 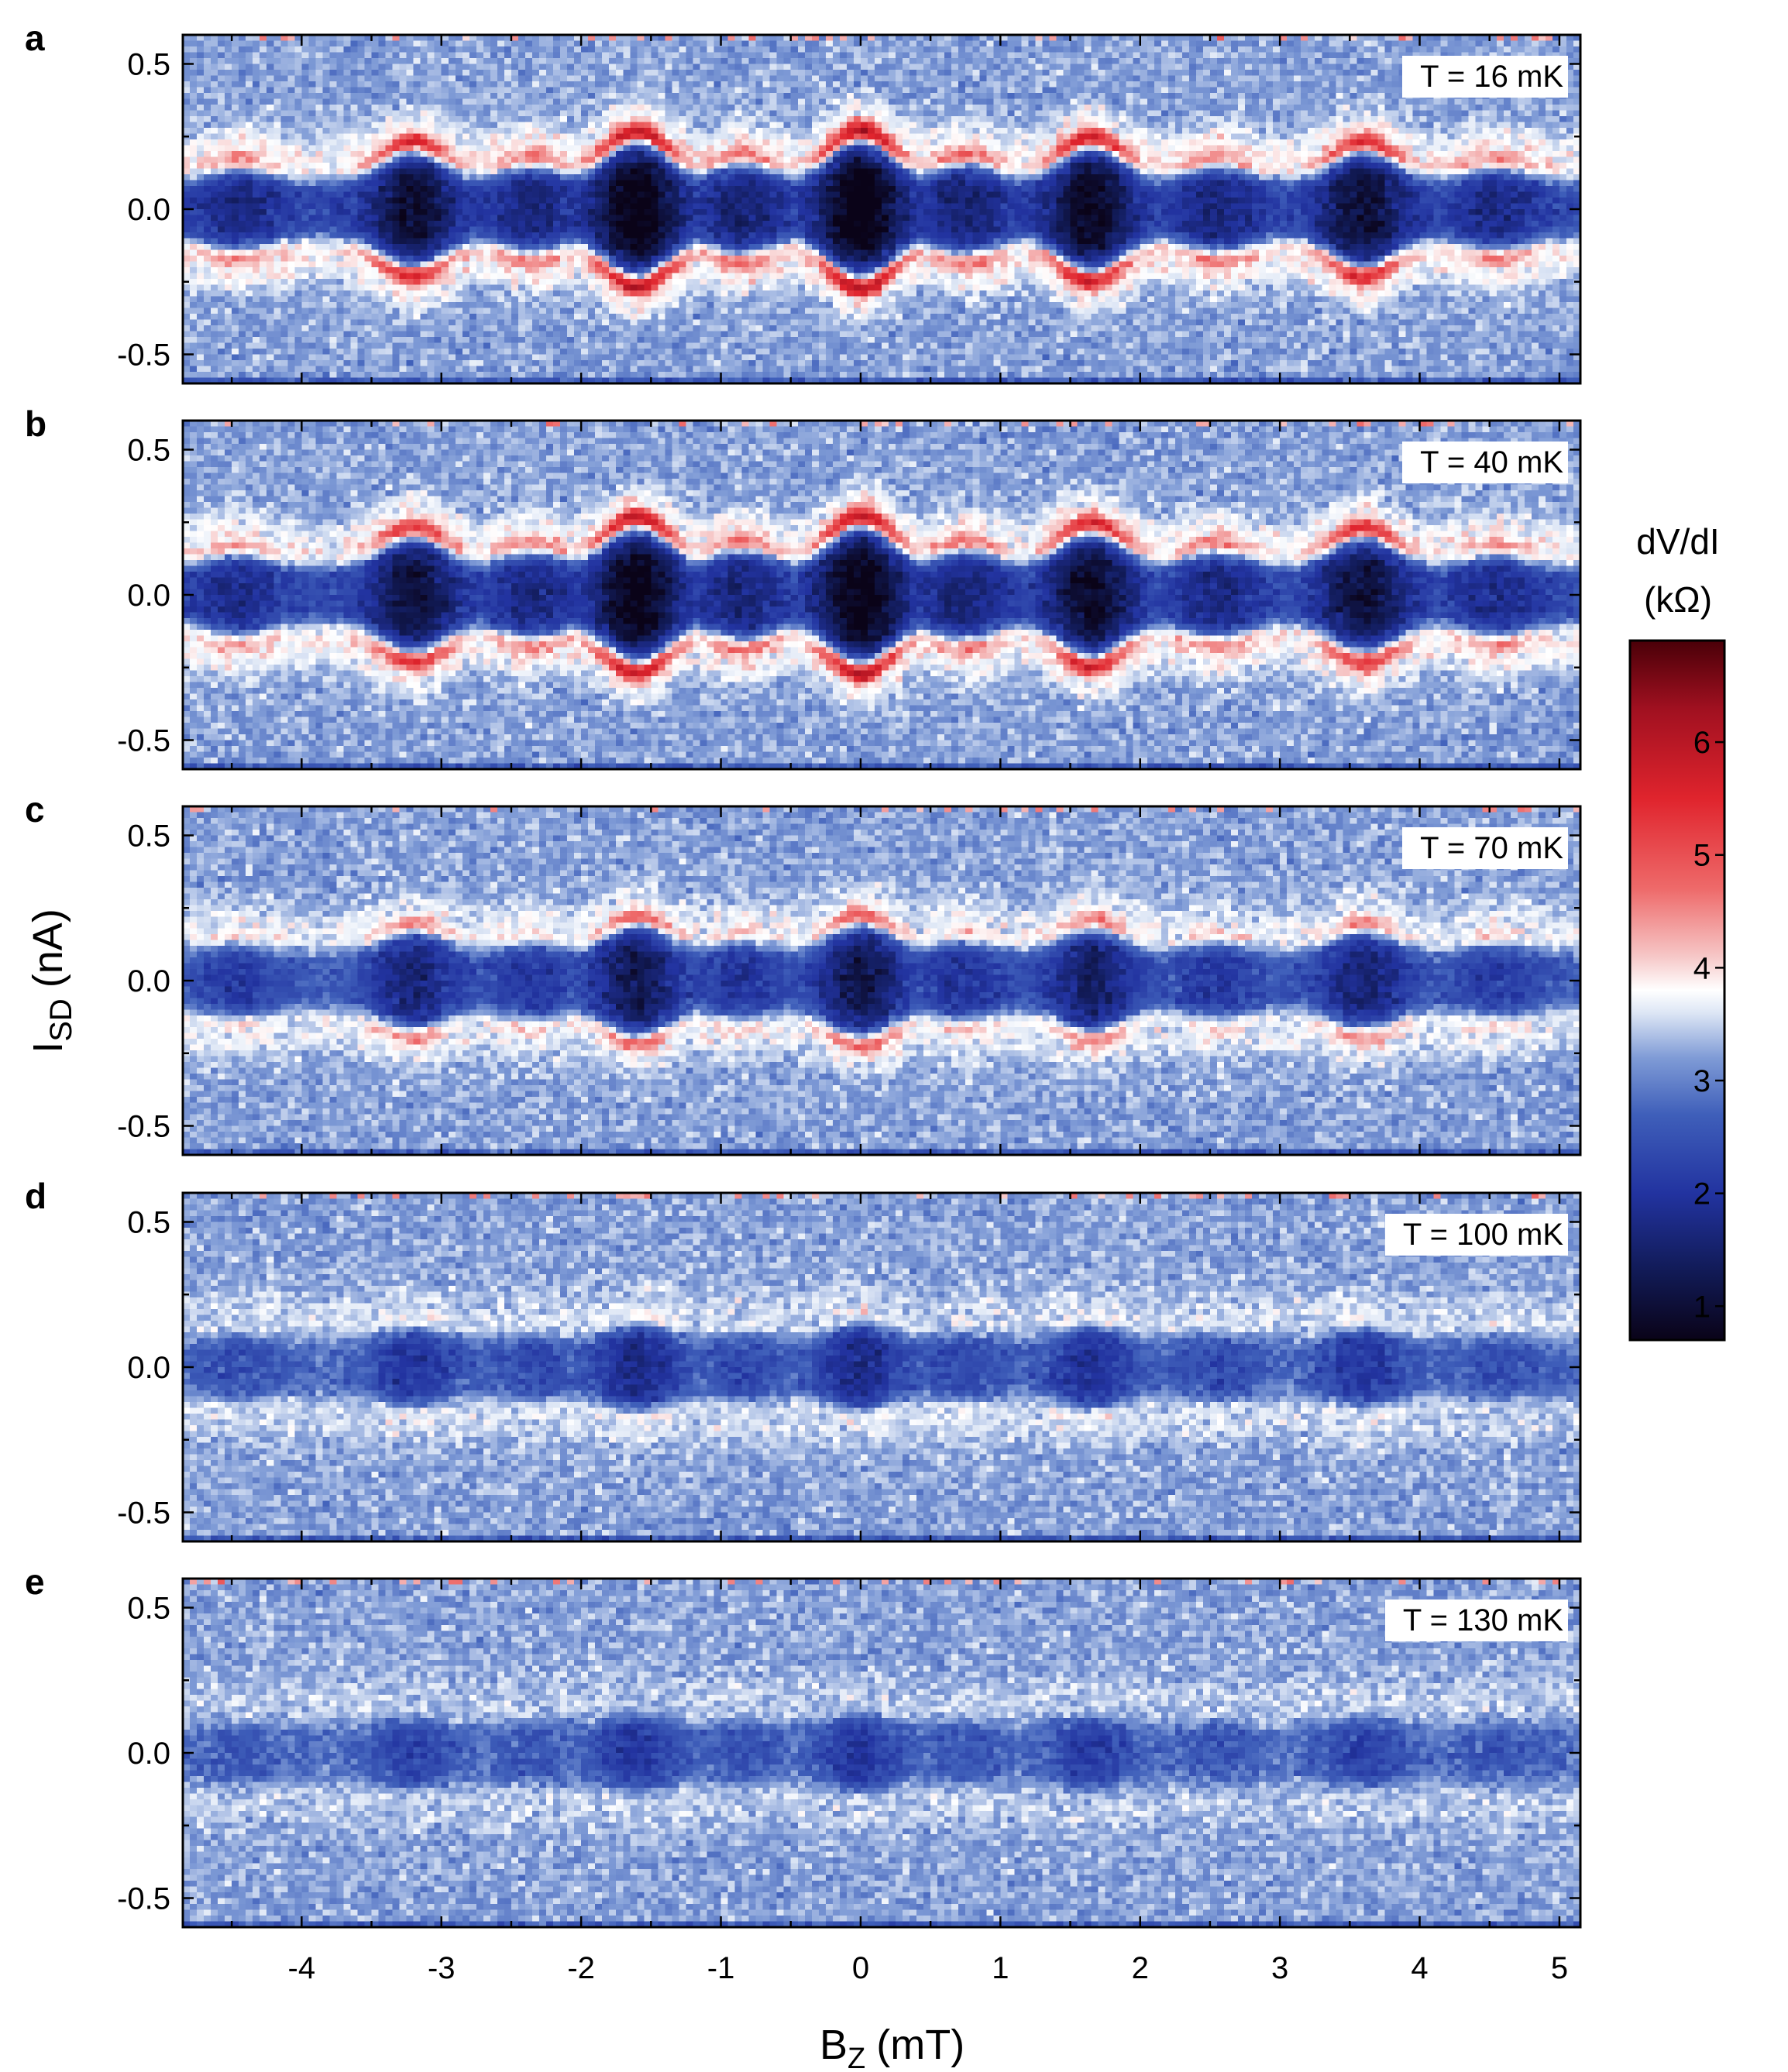 What do you see at coordinates (35, 809) in the screenshot?
I see `panel-letter: c` at bounding box center [35, 809].